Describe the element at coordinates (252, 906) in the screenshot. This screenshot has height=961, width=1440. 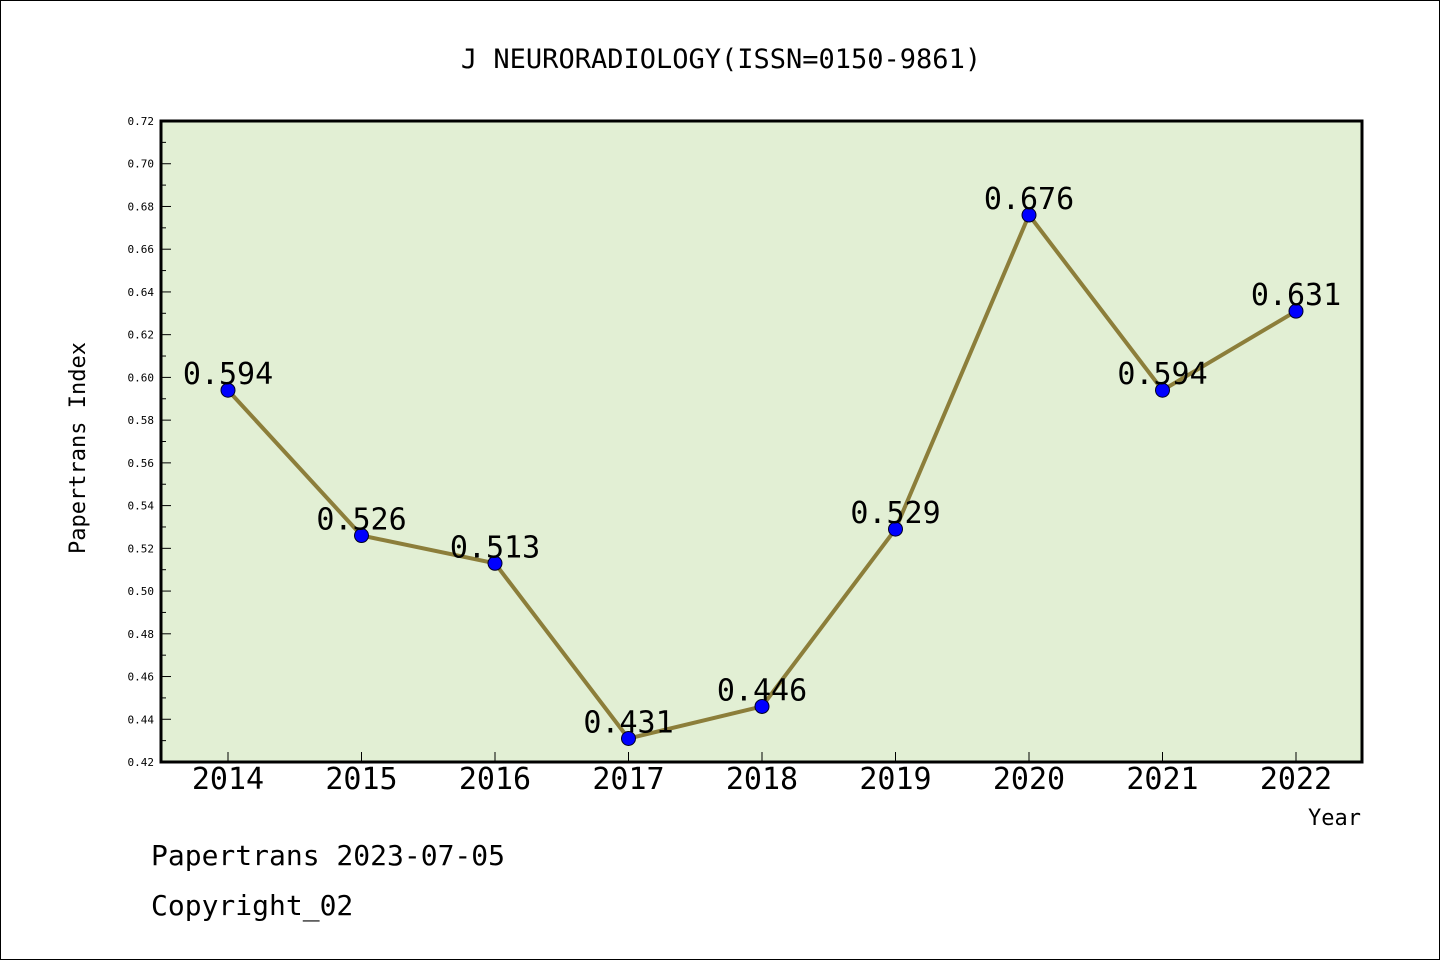
I see `footer-copyright: Copyright_02` at that location.